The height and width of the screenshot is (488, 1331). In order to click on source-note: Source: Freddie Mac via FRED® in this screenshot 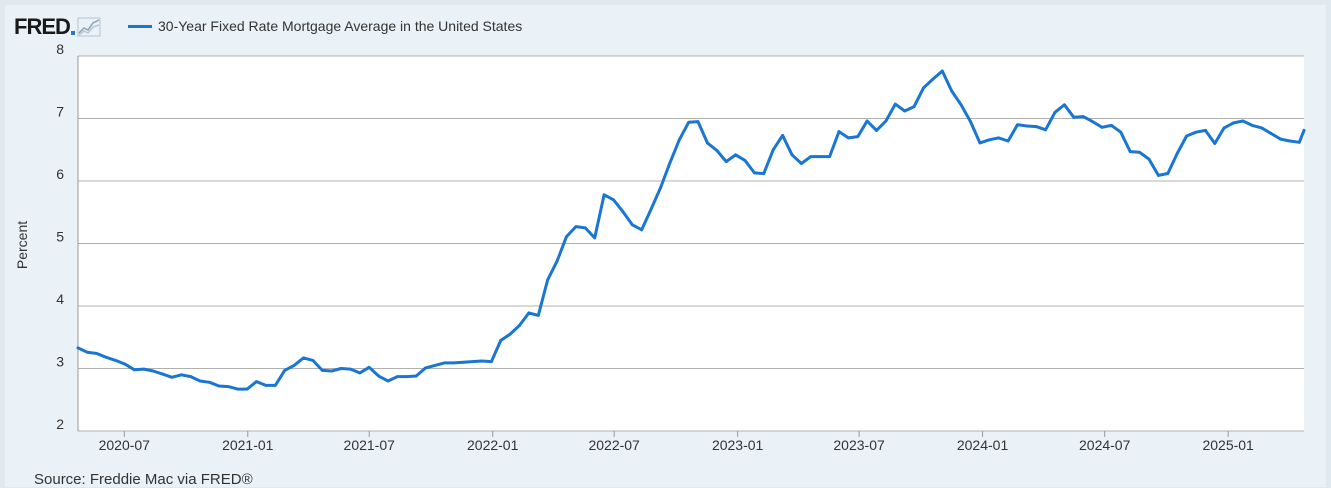, I will do `click(143, 479)`.